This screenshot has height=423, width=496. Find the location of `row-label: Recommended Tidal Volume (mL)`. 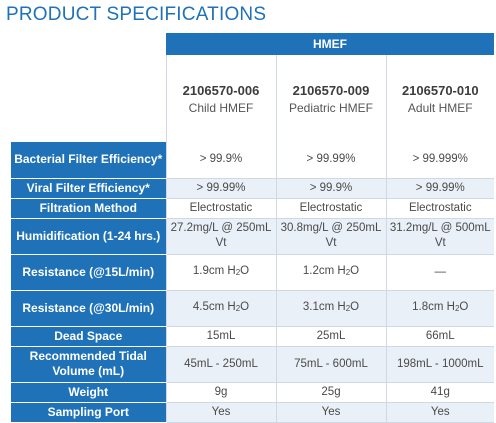

row-label: Recommended Tidal Volume (mL) is located at coordinates (88, 364).